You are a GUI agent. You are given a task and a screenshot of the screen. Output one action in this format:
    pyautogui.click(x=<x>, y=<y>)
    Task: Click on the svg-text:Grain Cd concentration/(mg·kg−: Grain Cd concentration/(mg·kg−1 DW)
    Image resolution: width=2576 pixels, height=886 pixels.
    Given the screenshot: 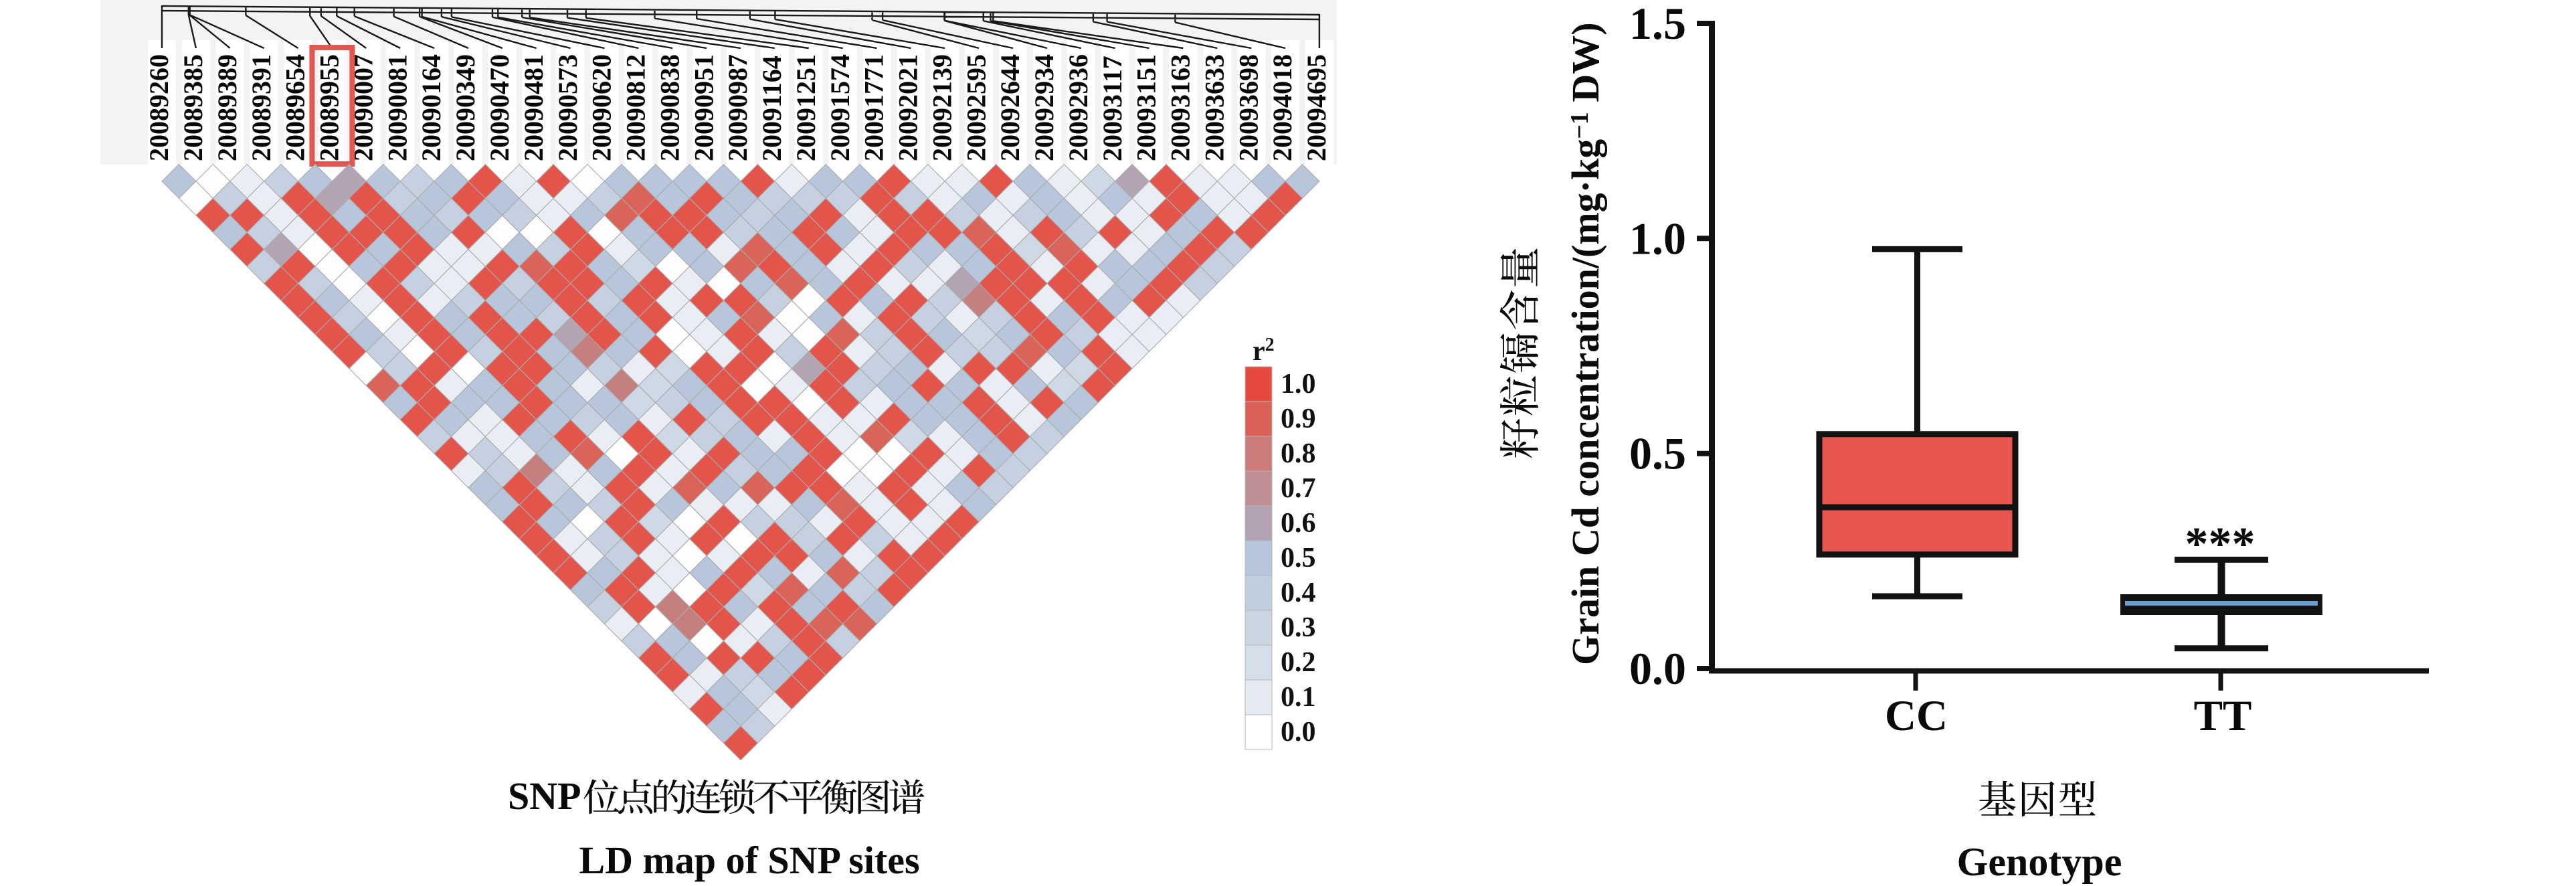 What is the action you would take?
    pyautogui.click(x=1585, y=343)
    